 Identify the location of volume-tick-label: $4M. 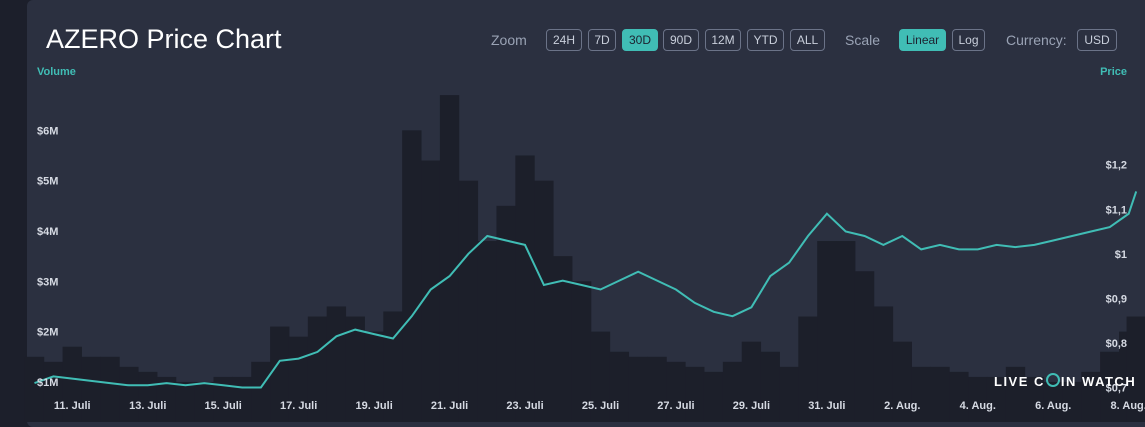
(47, 232).